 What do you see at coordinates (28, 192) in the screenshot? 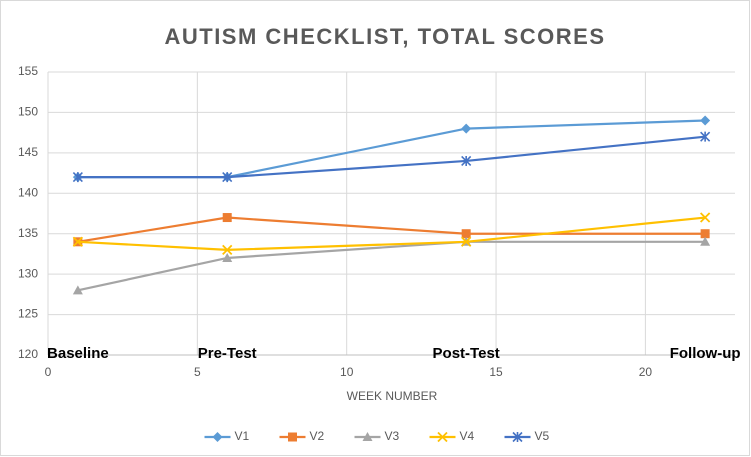
I see `y-tick-label: 140` at bounding box center [28, 192].